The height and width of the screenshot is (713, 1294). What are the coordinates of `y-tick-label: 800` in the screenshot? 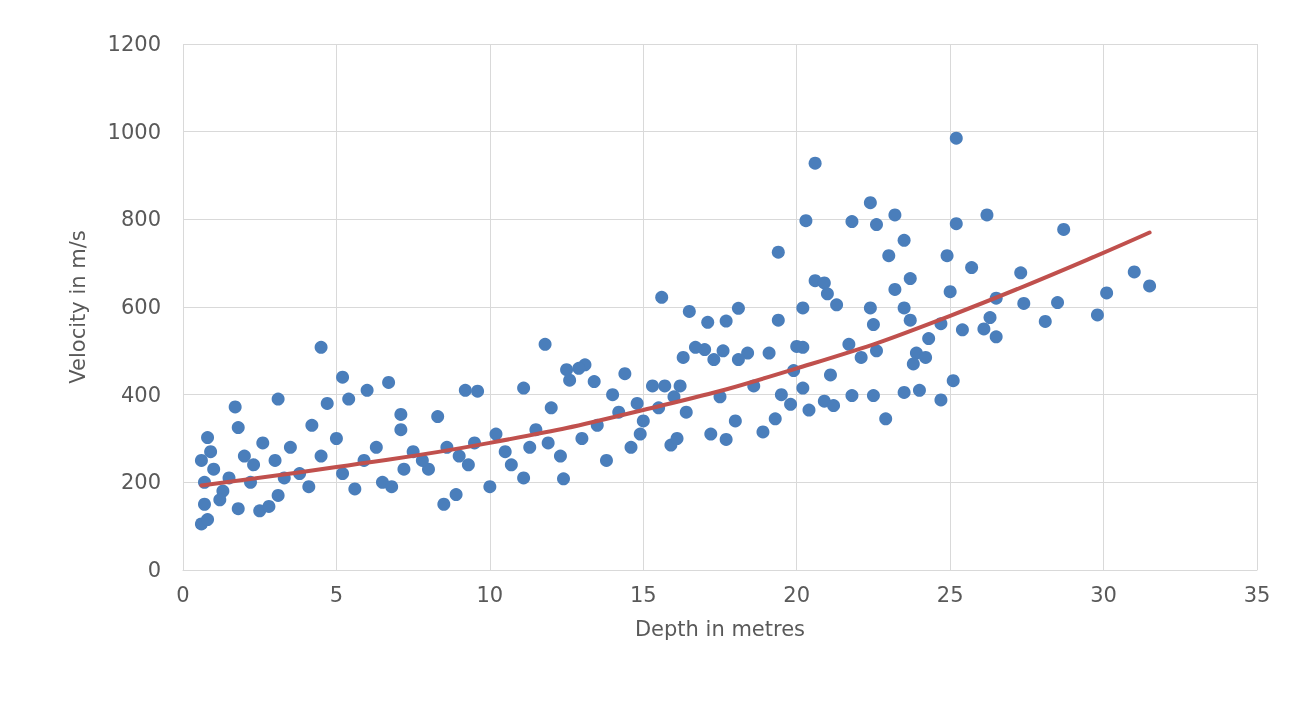 It's located at (140, 219).